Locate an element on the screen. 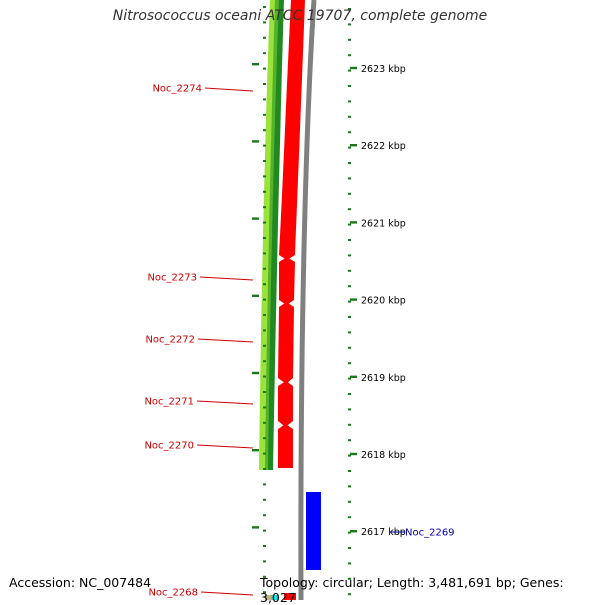 The width and height of the screenshot is (600, 605). gene-label: Noc_2270 is located at coordinates (169, 446).